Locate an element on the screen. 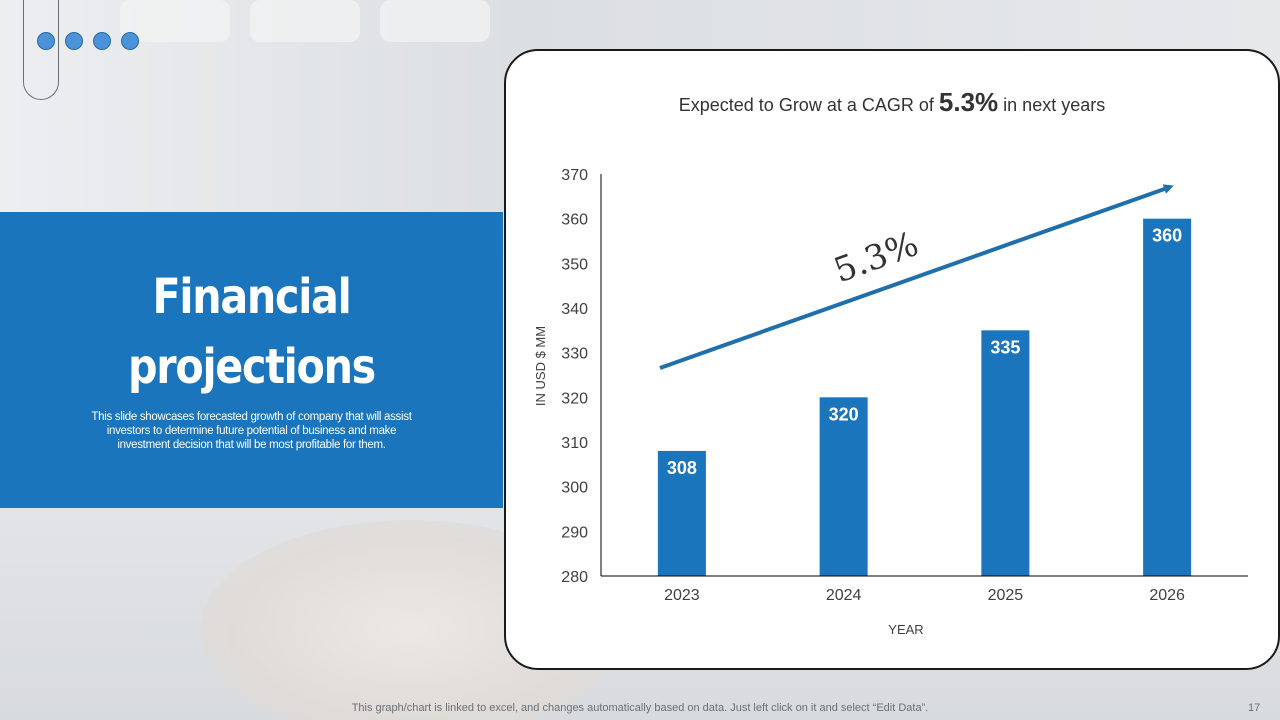 The height and width of the screenshot is (720, 1280). data-label-2026: 360 is located at coordinates (1167, 236).